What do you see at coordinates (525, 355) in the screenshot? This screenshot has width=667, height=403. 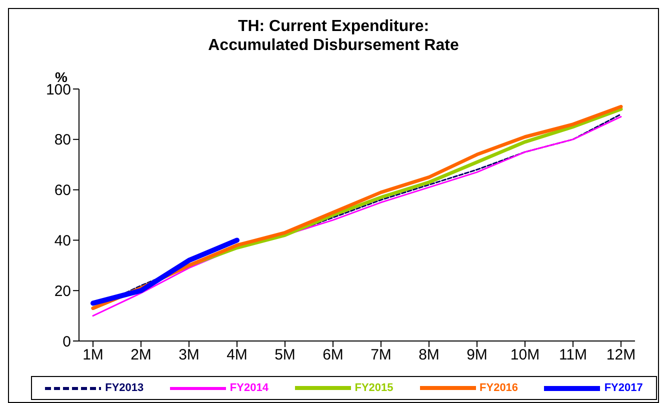 I see `x-tick-label: 10M` at bounding box center [525, 355].